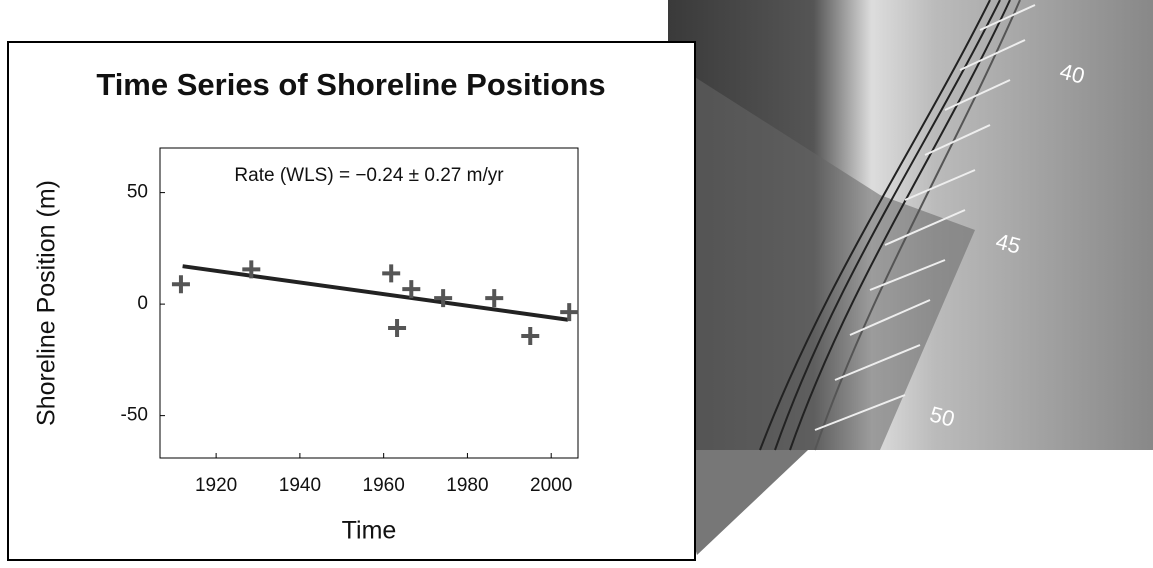 This screenshot has width=1153, height=568. I want to click on x-tick-label: 2000, so click(551, 485).